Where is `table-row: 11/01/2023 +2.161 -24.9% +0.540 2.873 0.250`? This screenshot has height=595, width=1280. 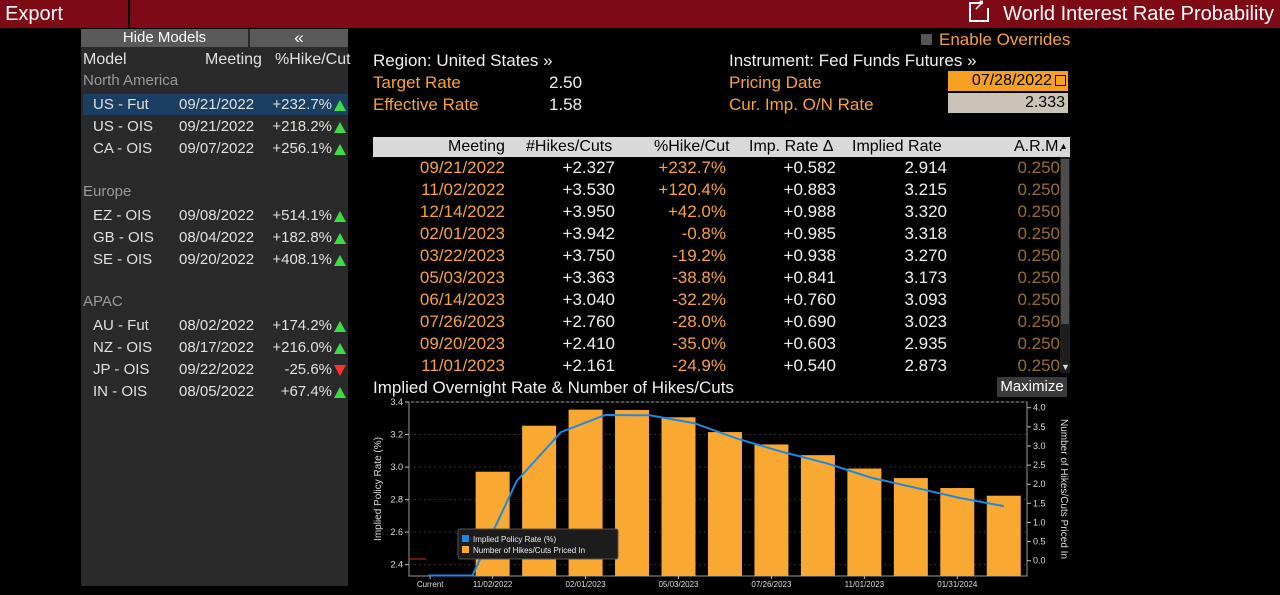 table-row: 11/01/2023 +2.161 -24.9% +0.540 2.873 0.250 is located at coordinates (716, 367).